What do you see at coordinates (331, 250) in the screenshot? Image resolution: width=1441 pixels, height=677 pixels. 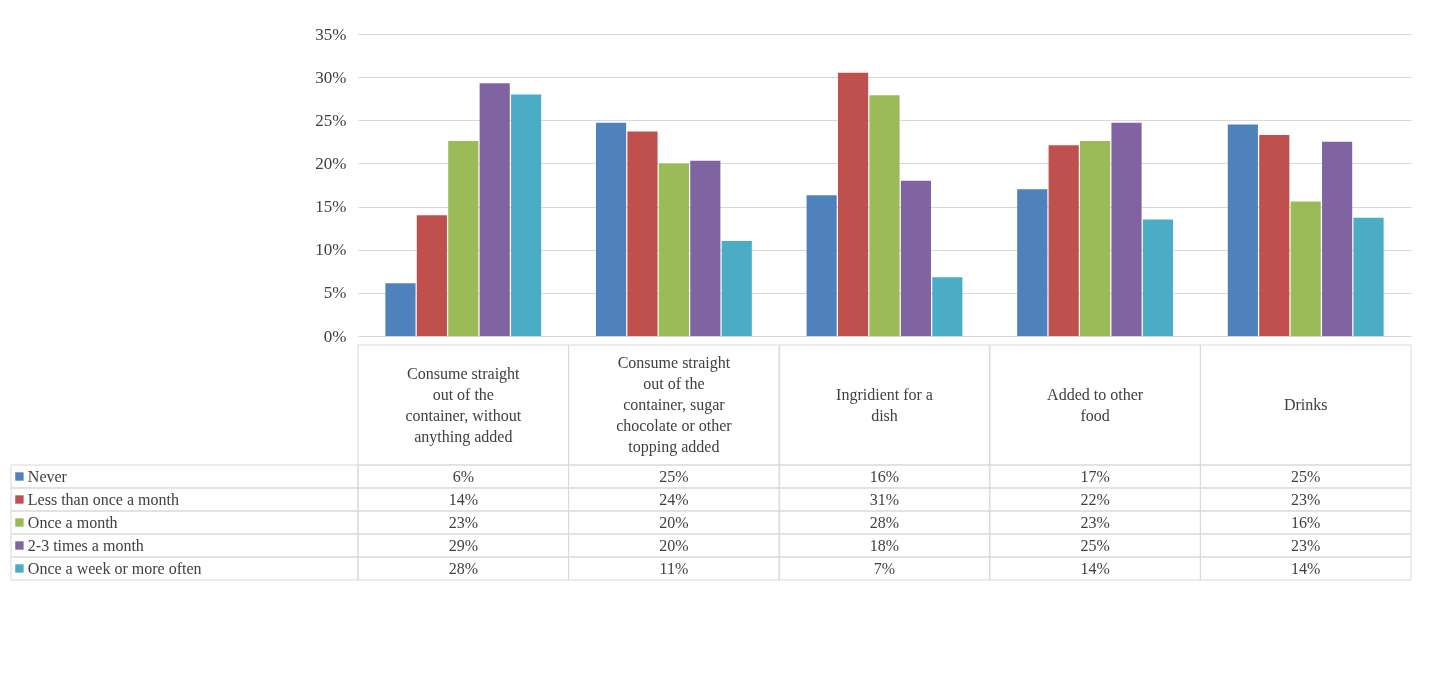 I see `y-tick-label: 10%` at bounding box center [331, 250].